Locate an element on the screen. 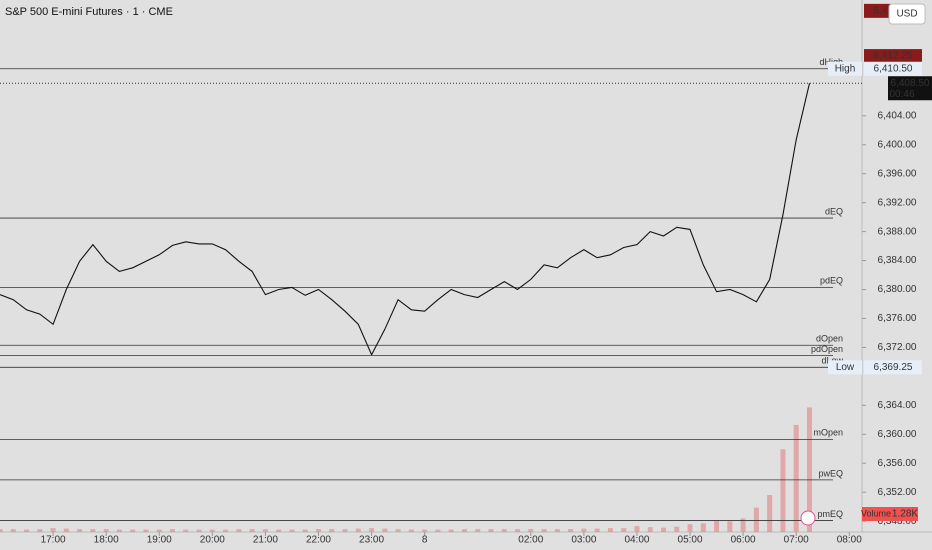 This screenshot has width=932, height=550. currency-box is located at coordinates (907, 14).